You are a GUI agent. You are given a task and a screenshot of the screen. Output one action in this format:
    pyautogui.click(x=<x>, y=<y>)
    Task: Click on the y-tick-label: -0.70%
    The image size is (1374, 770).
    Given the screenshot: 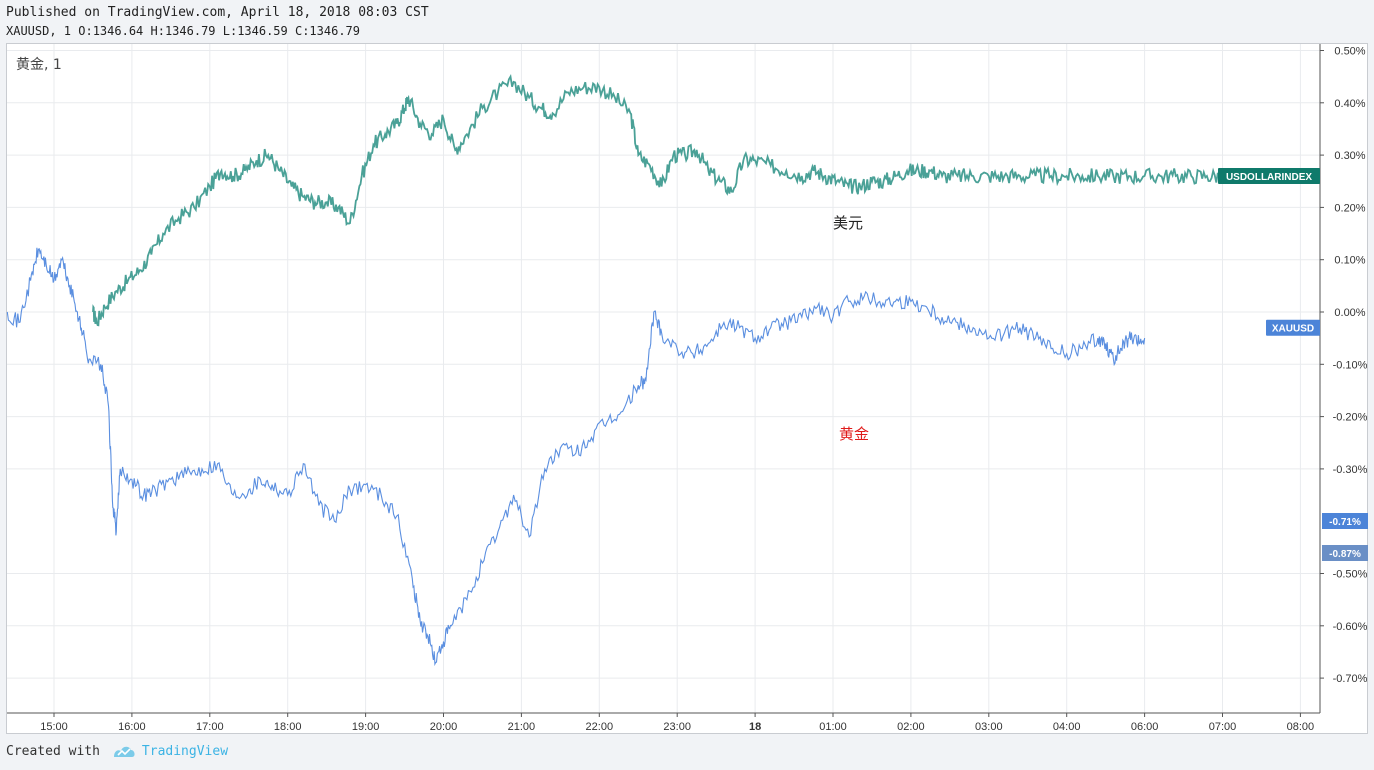 What is the action you would take?
    pyautogui.click(x=1350, y=679)
    